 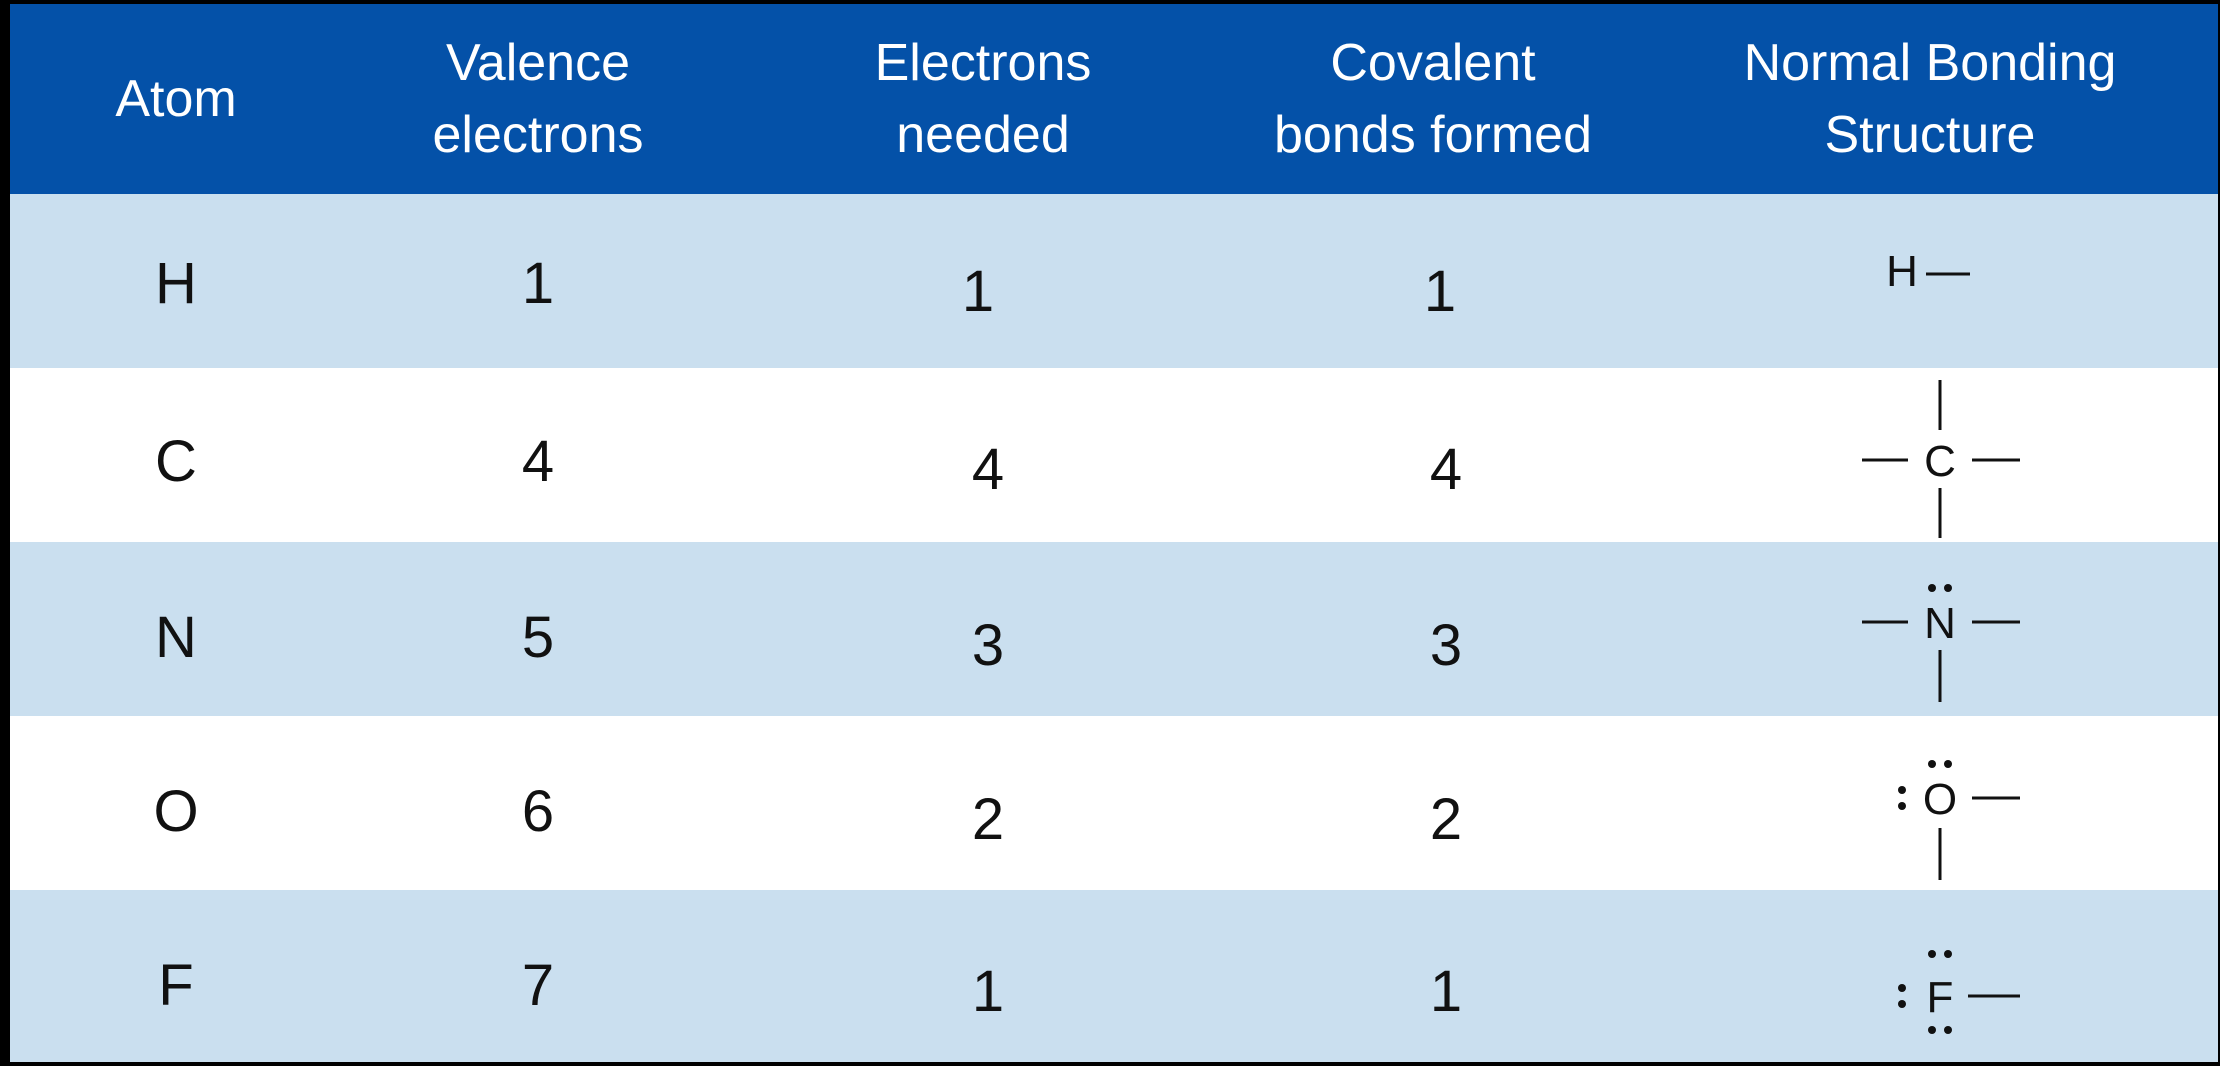 What do you see at coordinates (538, 135) in the screenshot?
I see `header-valence-line2: electrons` at bounding box center [538, 135].